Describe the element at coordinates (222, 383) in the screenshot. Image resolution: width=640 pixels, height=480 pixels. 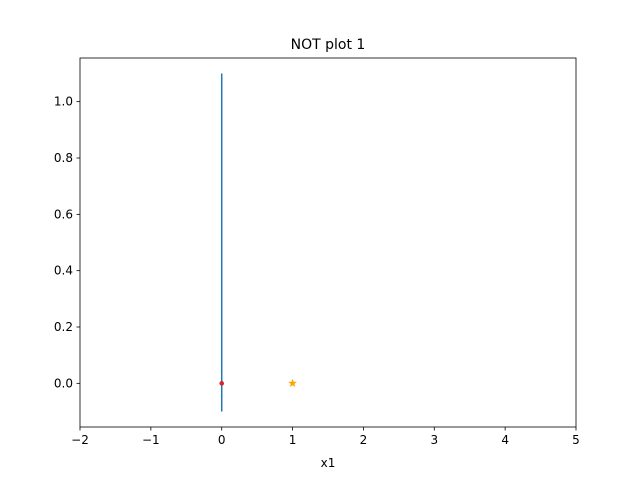
I see `red-dot-point` at that location.